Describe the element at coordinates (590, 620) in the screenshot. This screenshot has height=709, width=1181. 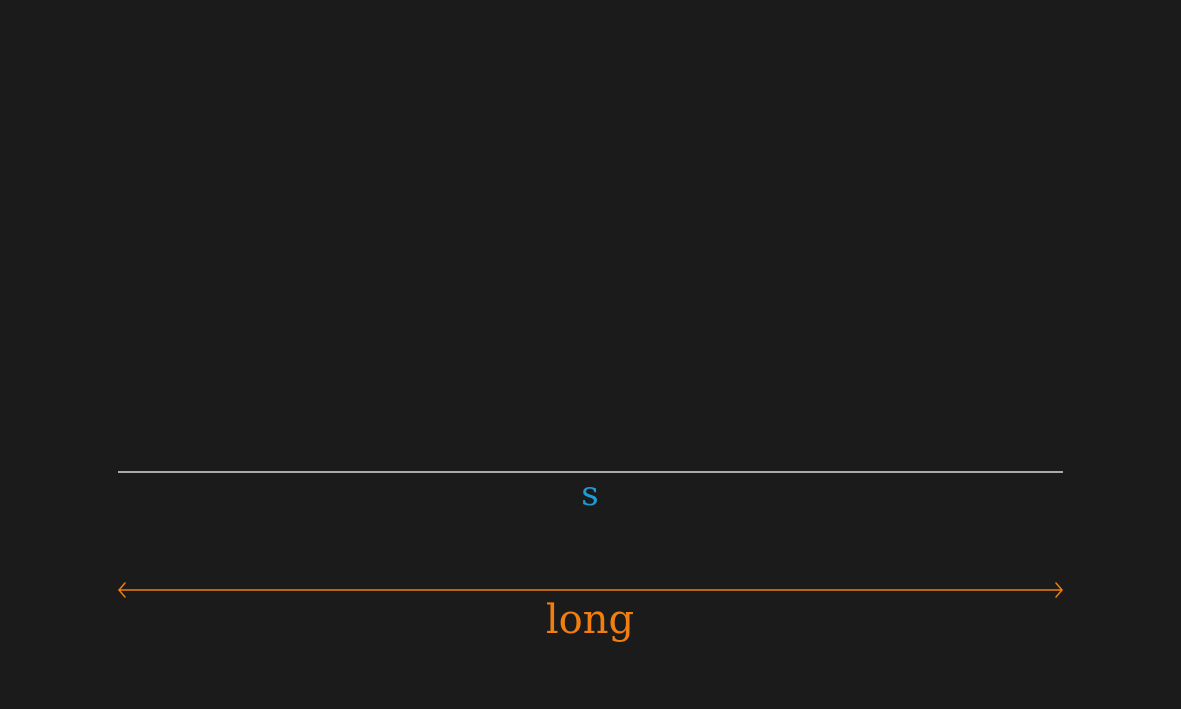
I see `arrow-label-long: long` at that location.